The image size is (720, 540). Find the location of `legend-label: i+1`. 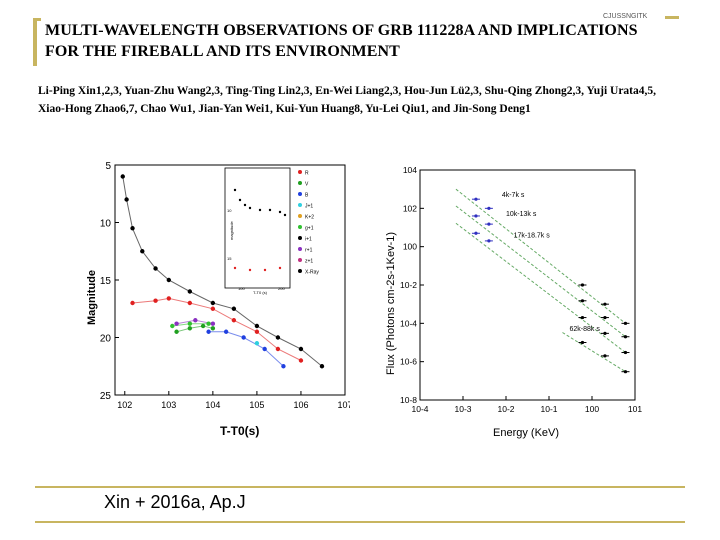

legend-label: i+1 is located at coordinates (308, 240).